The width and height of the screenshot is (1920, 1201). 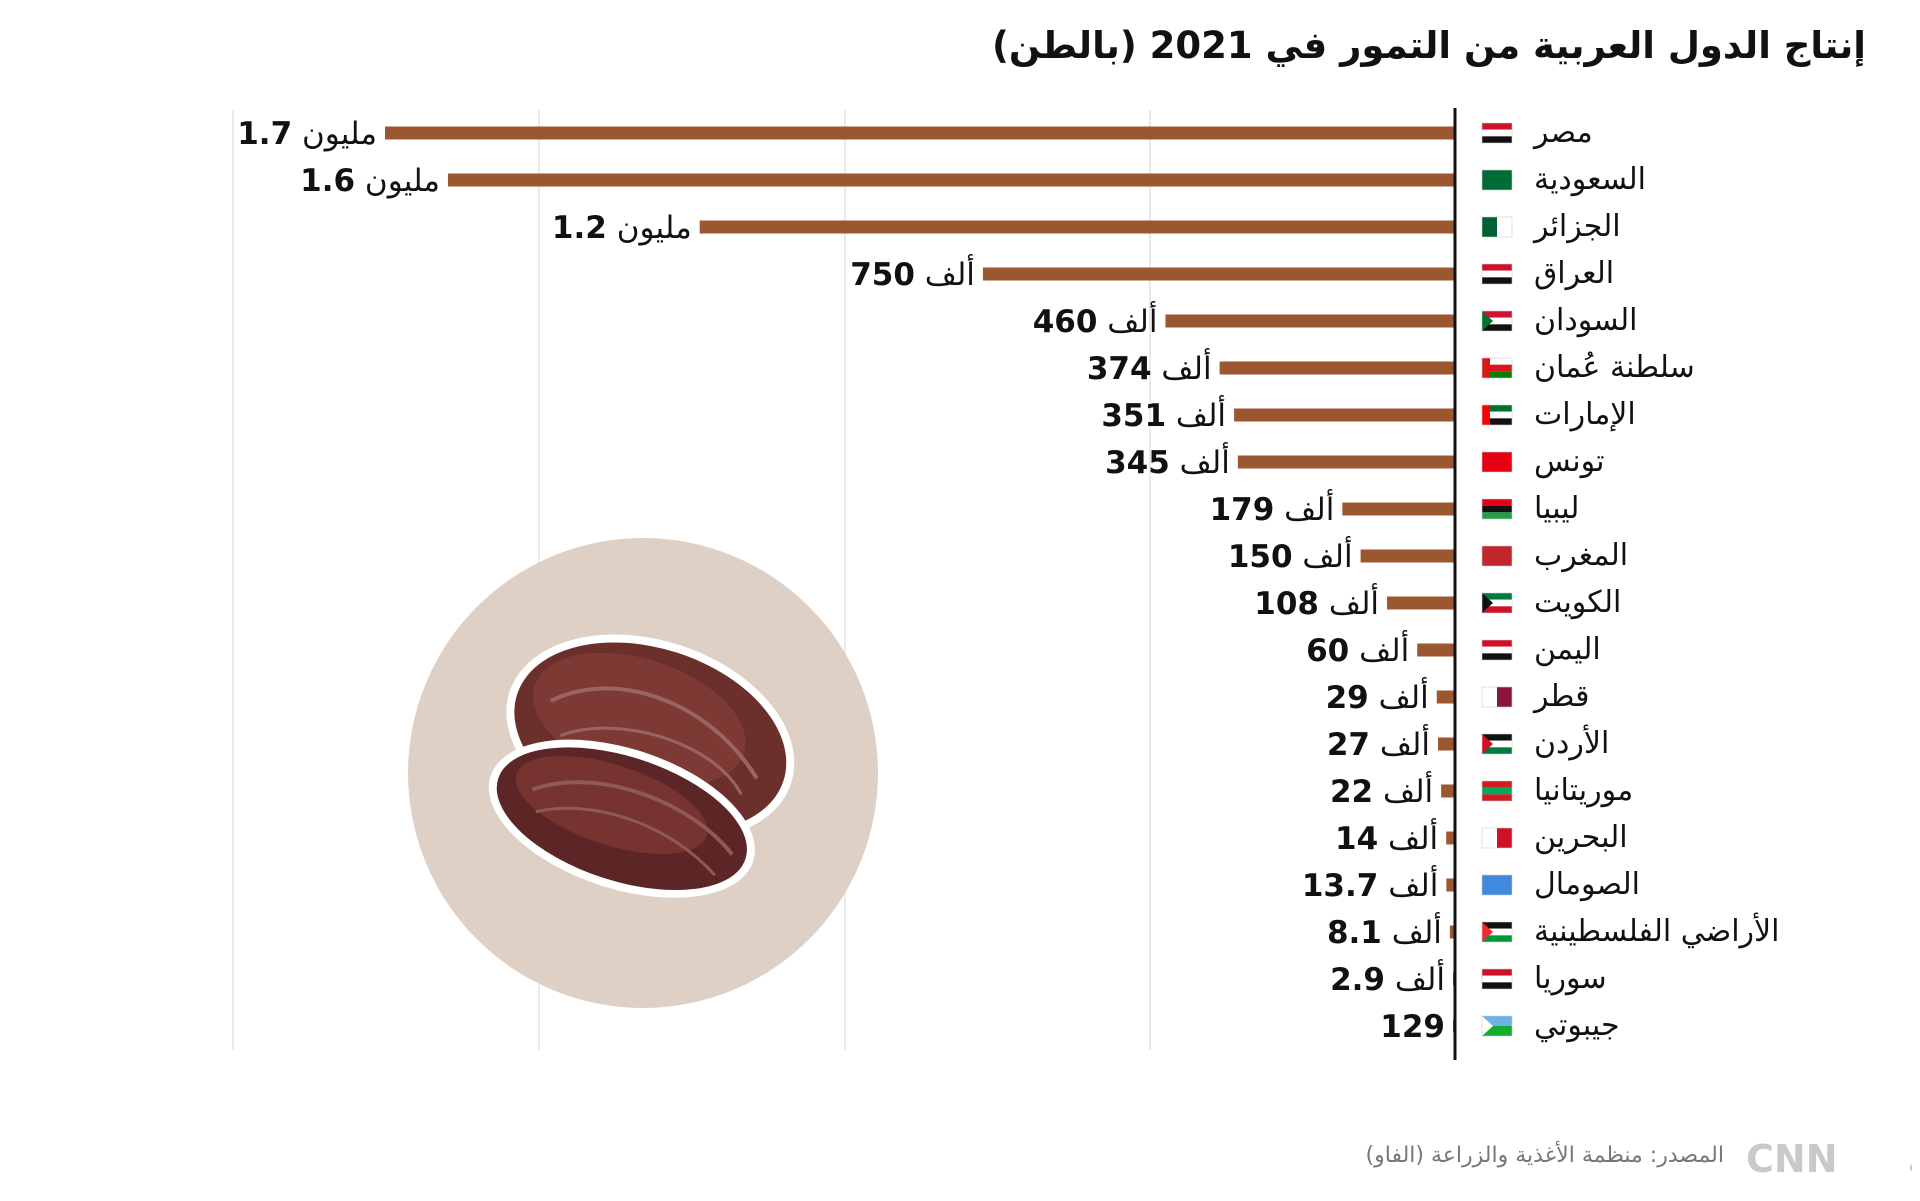 What do you see at coordinates (1561, 696) in the screenshot?
I see `category-label: قطر` at bounding box center [1561, 696].